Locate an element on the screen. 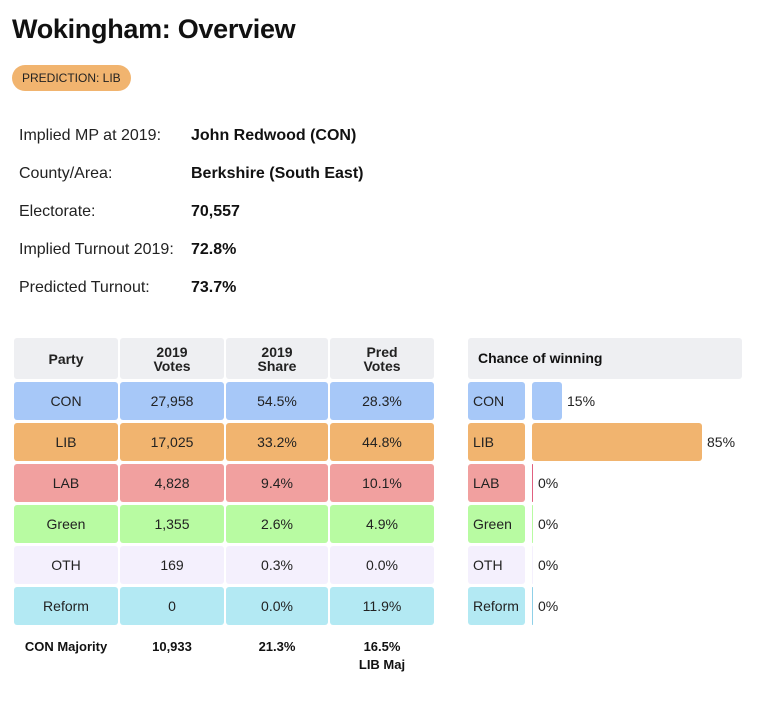 This screenshot has width=772, height=707. header-party: Party is located at coordinates (66, 358).